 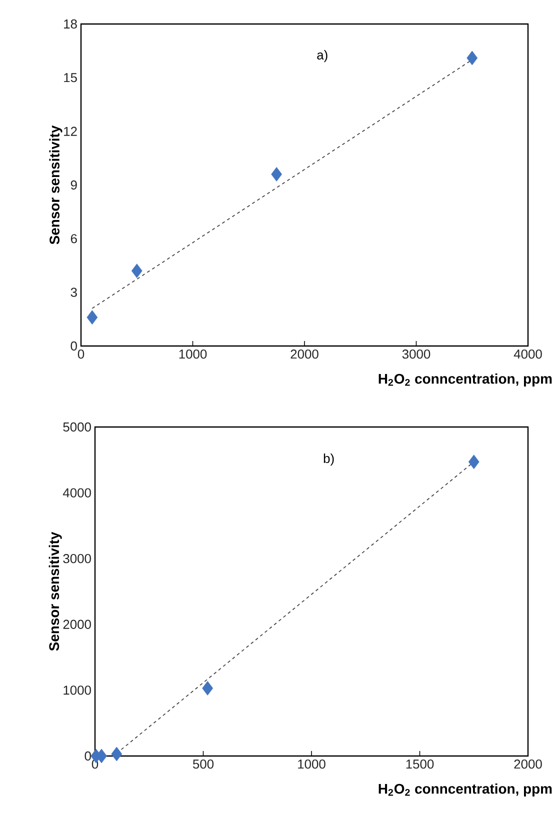 I want to click on y-tick-label: 2000, so click(x=77, y=624).